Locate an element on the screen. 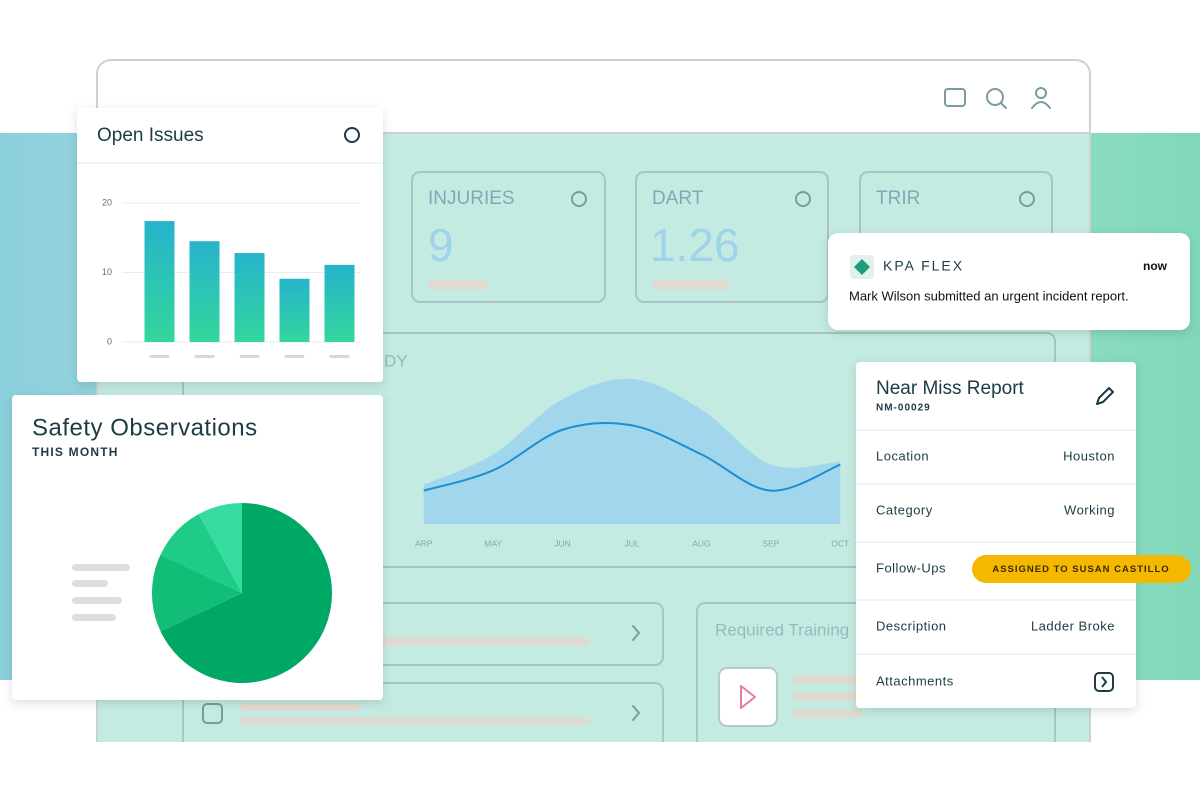 The height and width of the screenshot is (800, 1200). y-tick-label: 10 is located at coordinates (107, 272).